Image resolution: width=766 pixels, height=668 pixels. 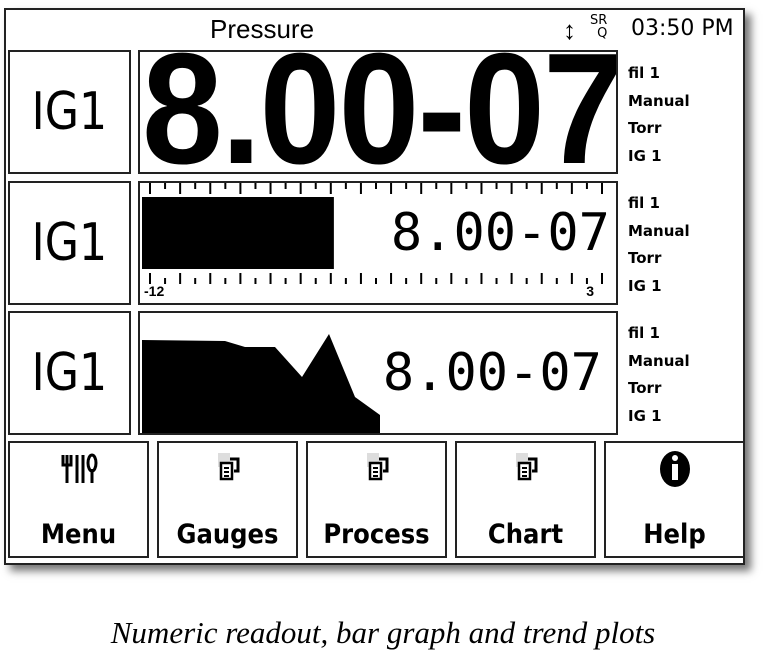 What do you see at coordinates (78, 499) in the screenshot?
I see `menu-button: Menu` at bounding box center [78, 499].